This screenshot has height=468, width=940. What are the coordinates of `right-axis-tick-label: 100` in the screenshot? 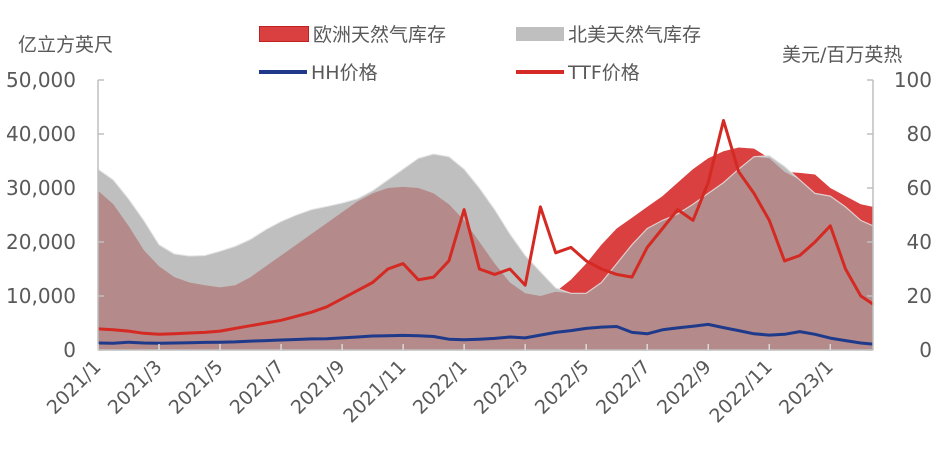 It's located at (913, 80).